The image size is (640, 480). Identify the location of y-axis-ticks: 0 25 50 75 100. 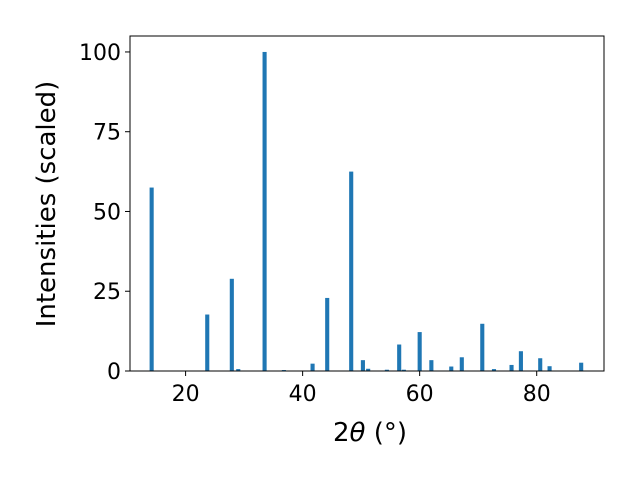
(104, 213).